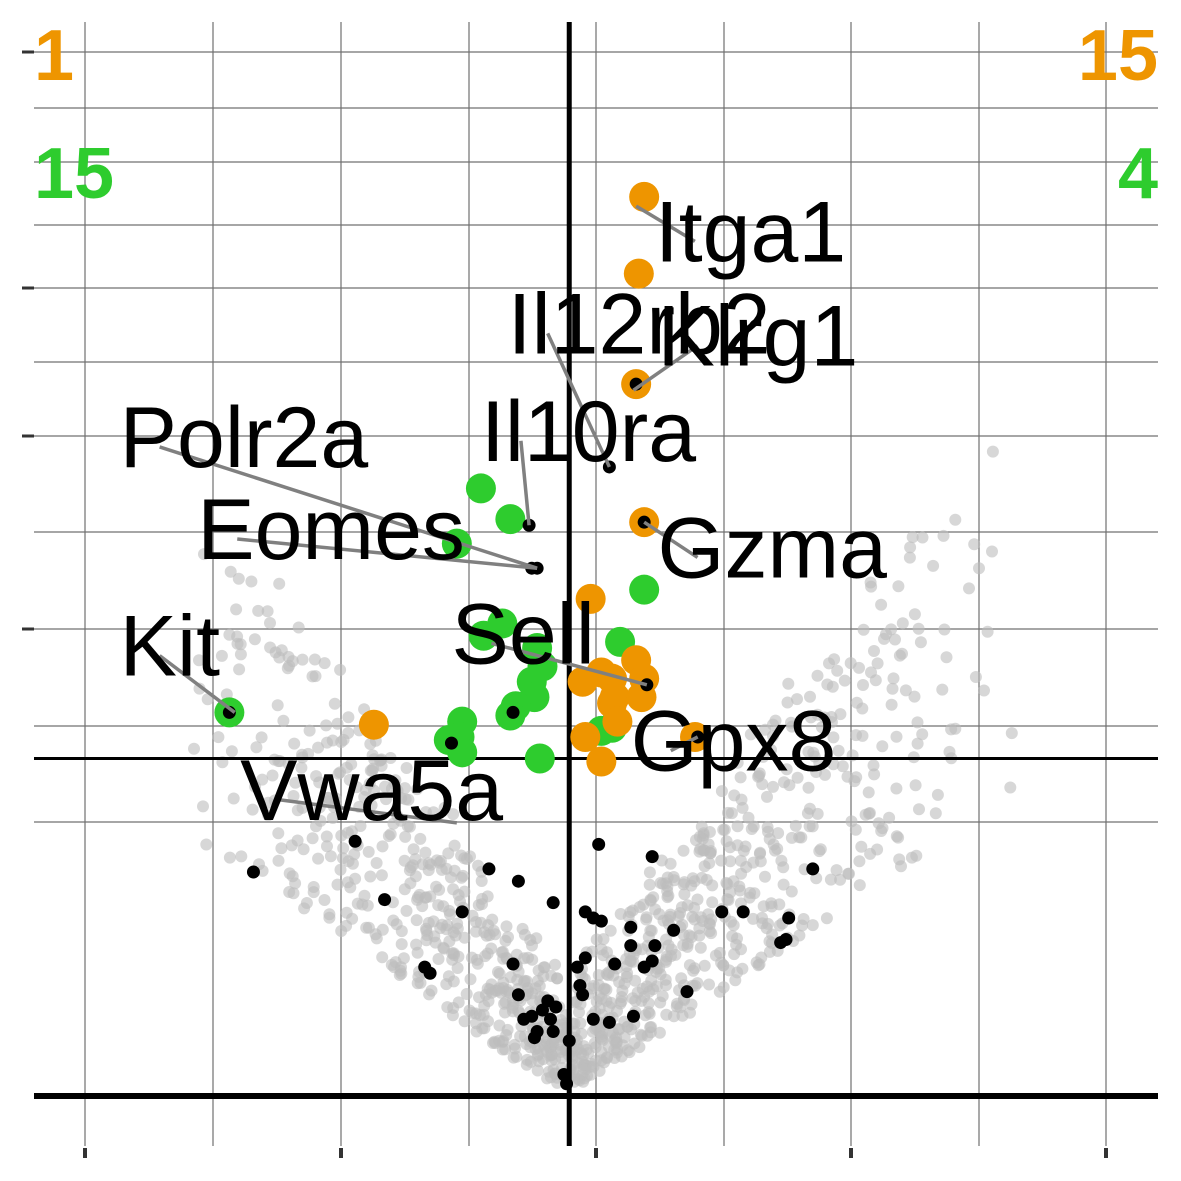 This screenshot has width=1181, height=1181. Describe the element at coordinates (578, 400) in the screenshot. I see `leader-line-il12rb2` at that location.